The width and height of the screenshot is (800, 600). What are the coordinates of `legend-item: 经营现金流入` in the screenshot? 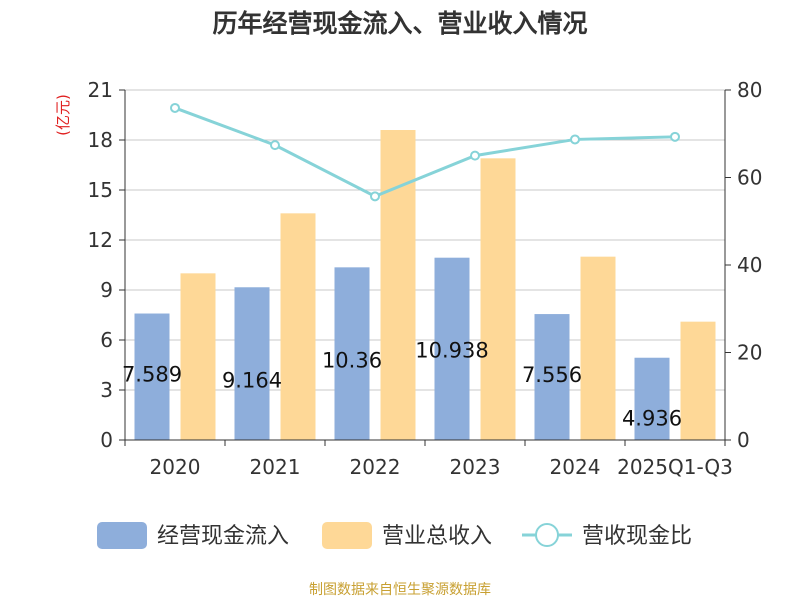 It's located at (193, 535).